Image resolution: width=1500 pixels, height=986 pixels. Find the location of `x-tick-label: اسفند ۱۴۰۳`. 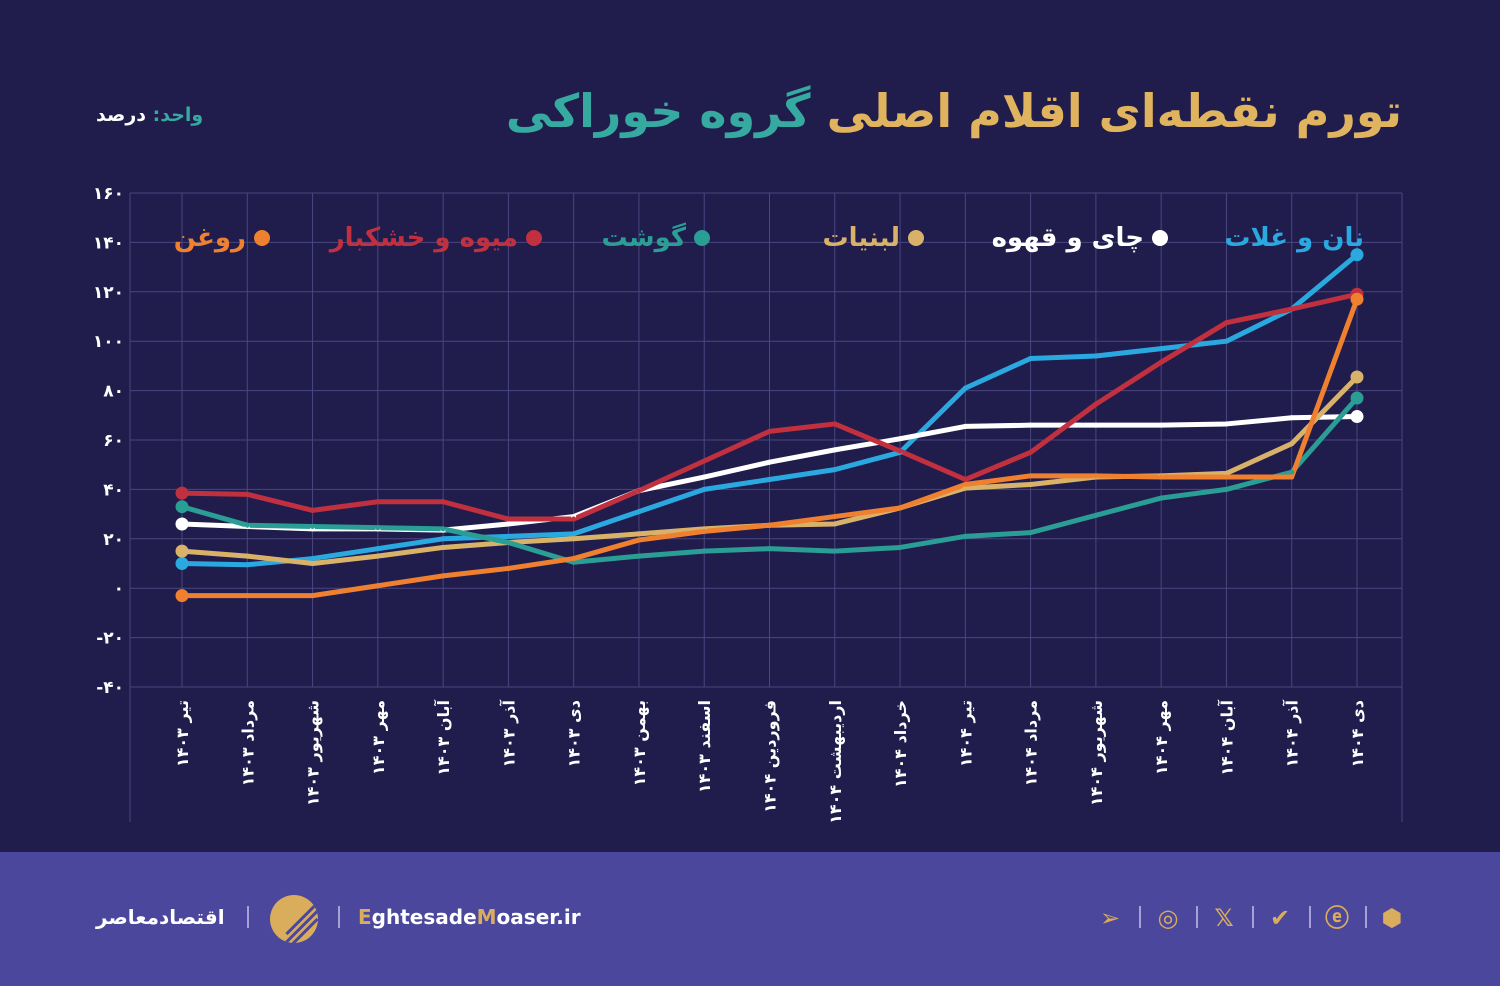

x-tick-label: اسفند ۱۴۰۳ is located at coordinates (704, 746).